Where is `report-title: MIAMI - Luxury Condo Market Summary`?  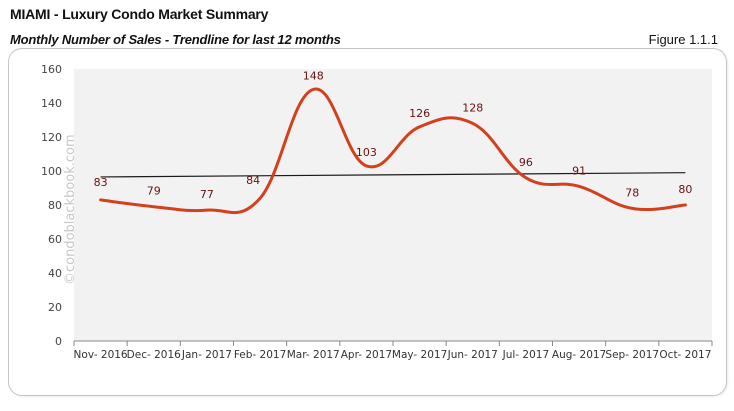 report-title: MIAMI - Luxury Condo Market Summary is located at coordinates (139, 14).